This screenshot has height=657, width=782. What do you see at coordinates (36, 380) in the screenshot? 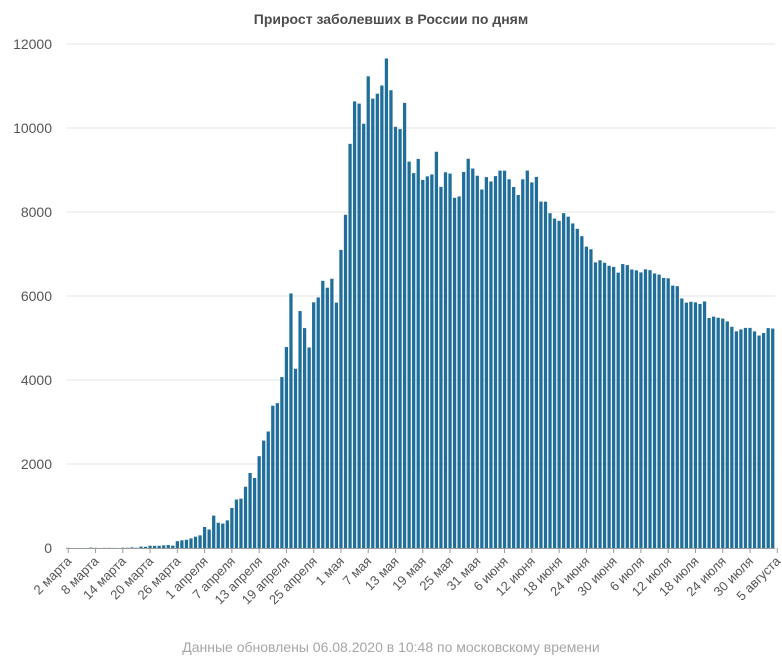
I see `y-tick-label: 4000` at bounding box center [36, 380].